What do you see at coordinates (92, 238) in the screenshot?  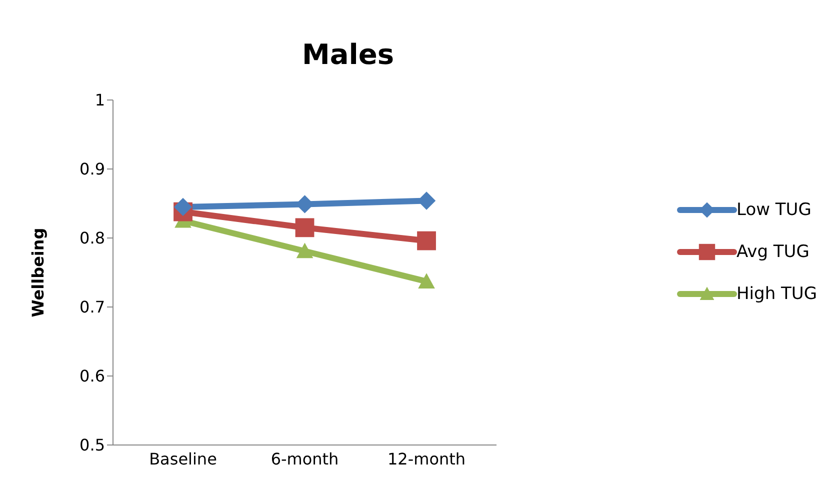 I see `y-tick-label: 0.8` at bounding box center [92, 238].